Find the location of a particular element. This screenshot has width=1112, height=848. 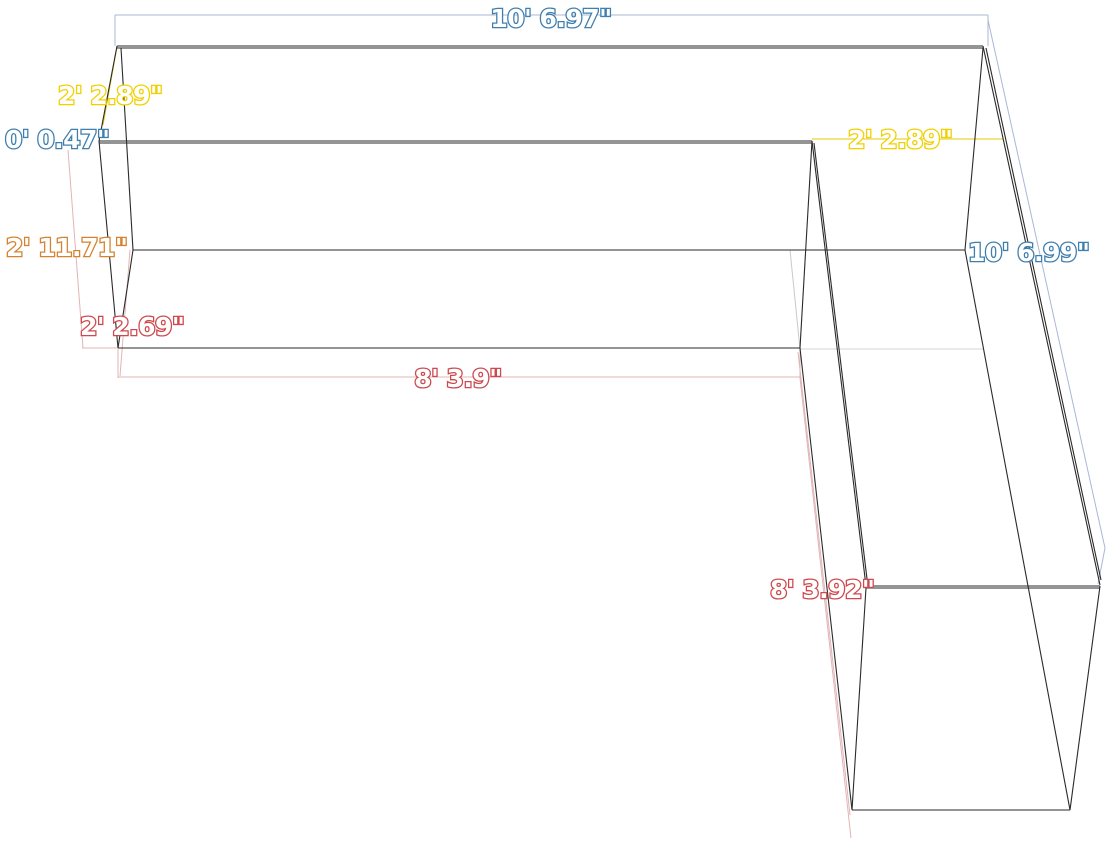

dim-line-right-length-end is located at coordinates (1101, 566).